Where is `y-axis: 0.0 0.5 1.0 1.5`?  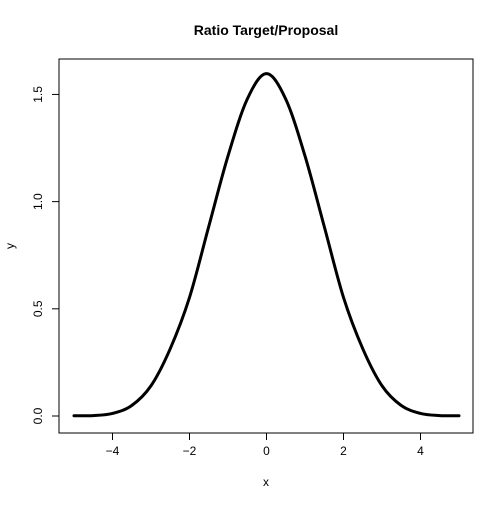
y-axis: 0.0 0.5 1.0 1.5 is located at coordinates (45, 255).